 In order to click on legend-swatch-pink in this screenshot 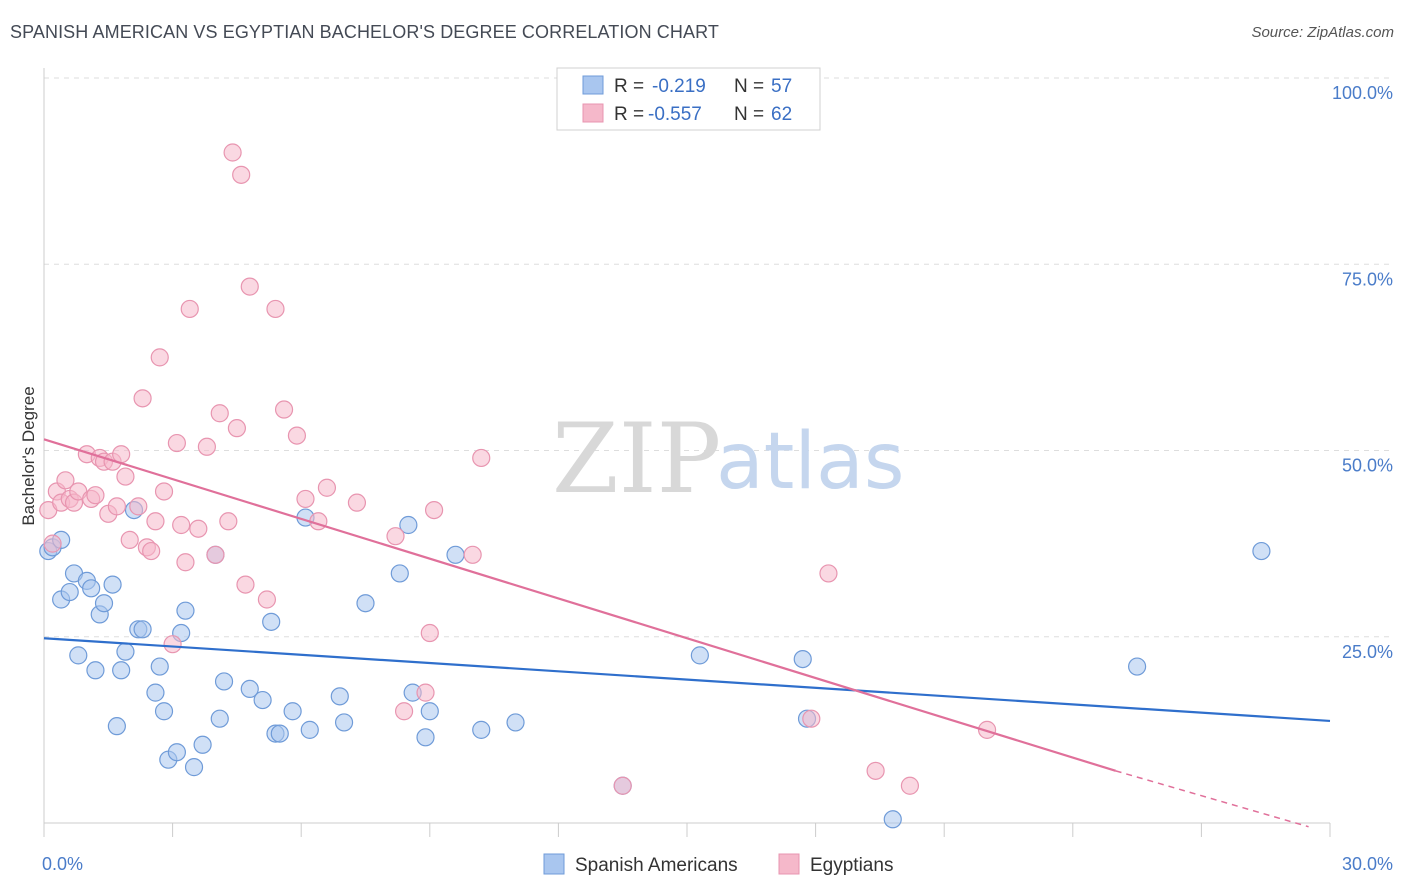, I will do `click(593, 113)`.